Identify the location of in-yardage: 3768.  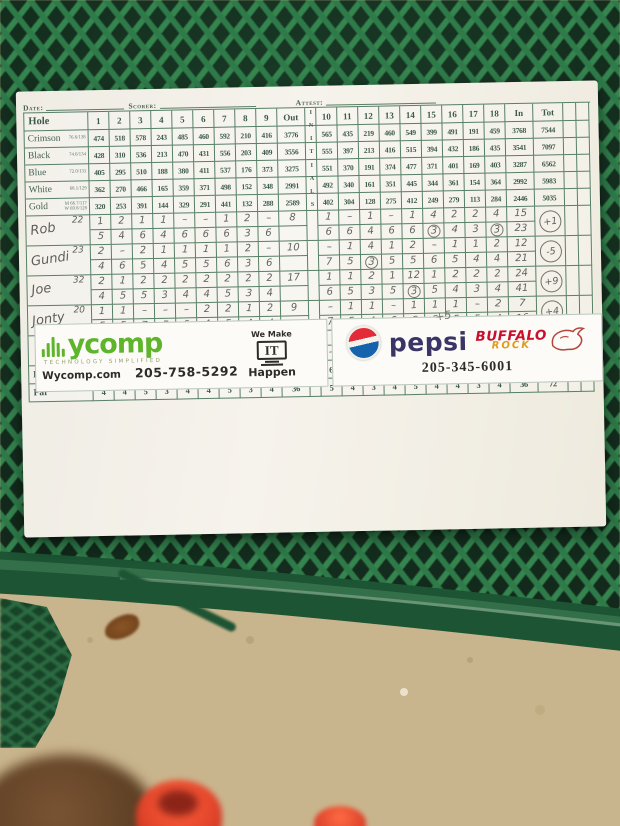
(519, 130).